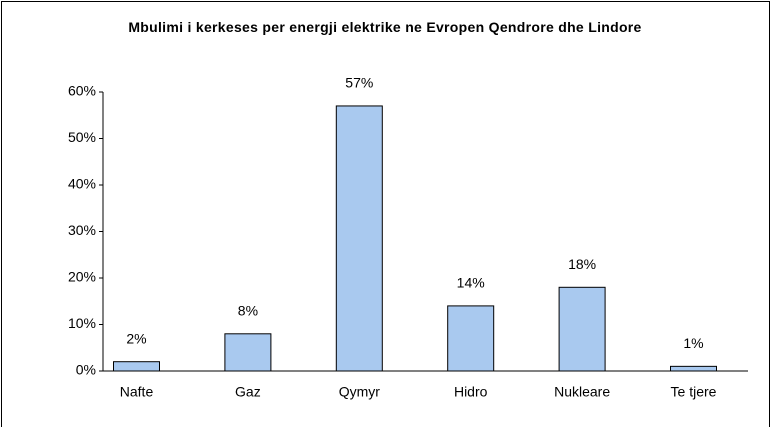 Image resolution: width=771 pixels, height=427 pixels. What do you see at coordinates (82, 230) in the screenshot?
I see `y-tick-label: 30%` at bounding box center [82, 230].